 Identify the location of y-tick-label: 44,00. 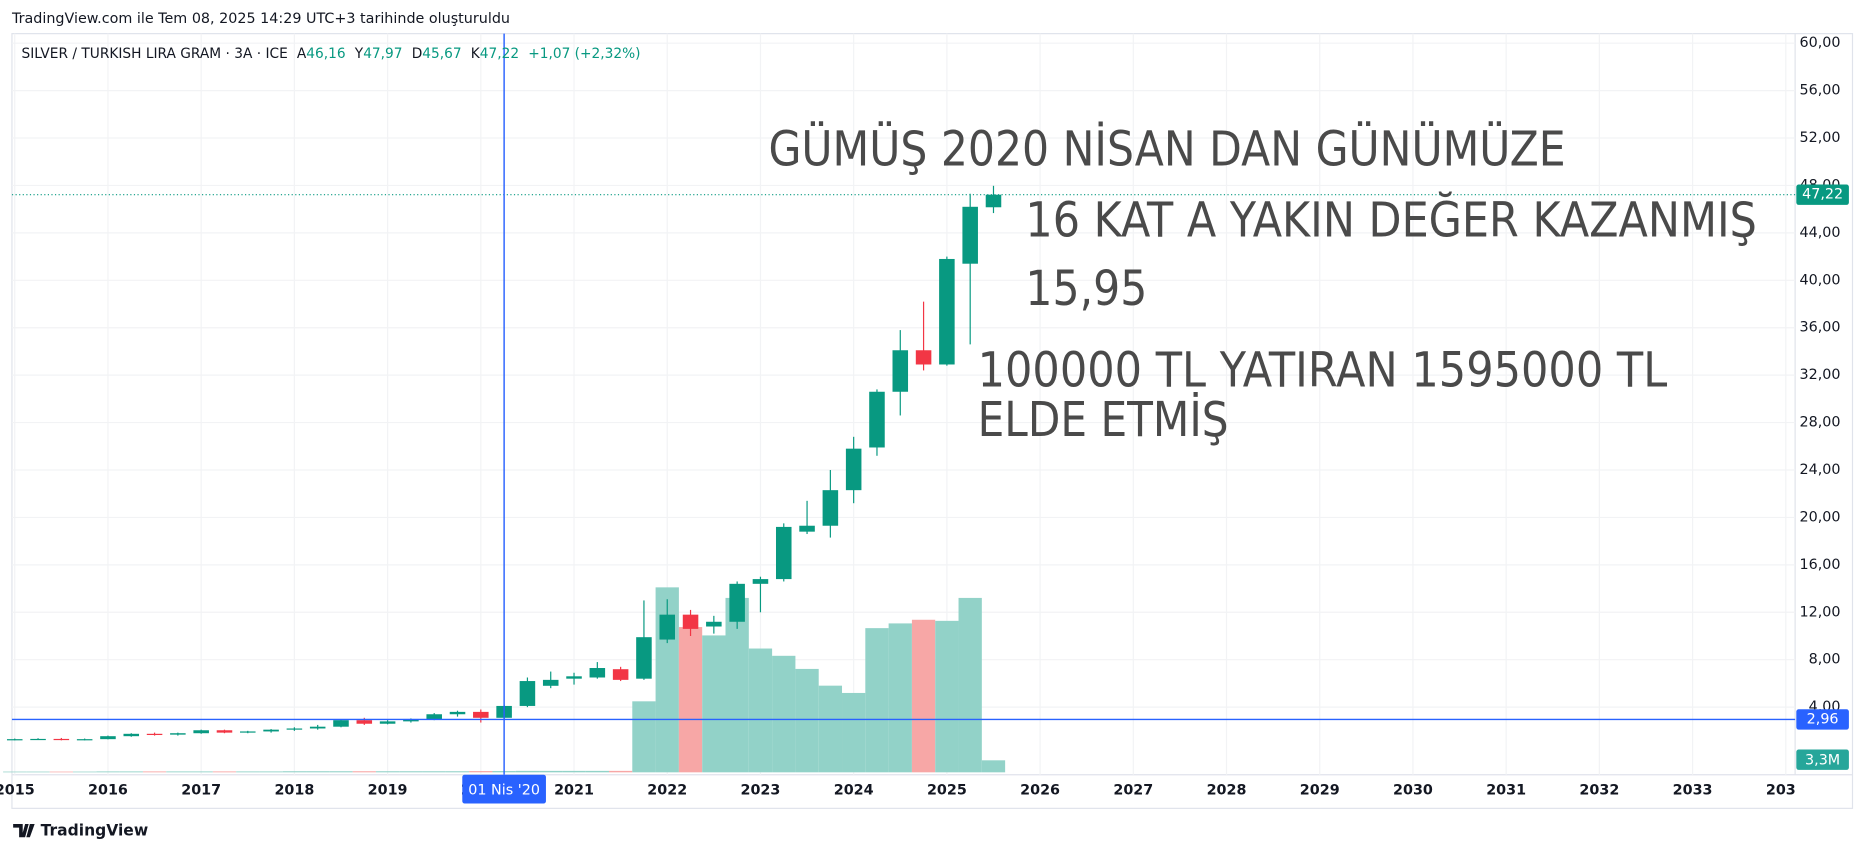
(1820, 233).